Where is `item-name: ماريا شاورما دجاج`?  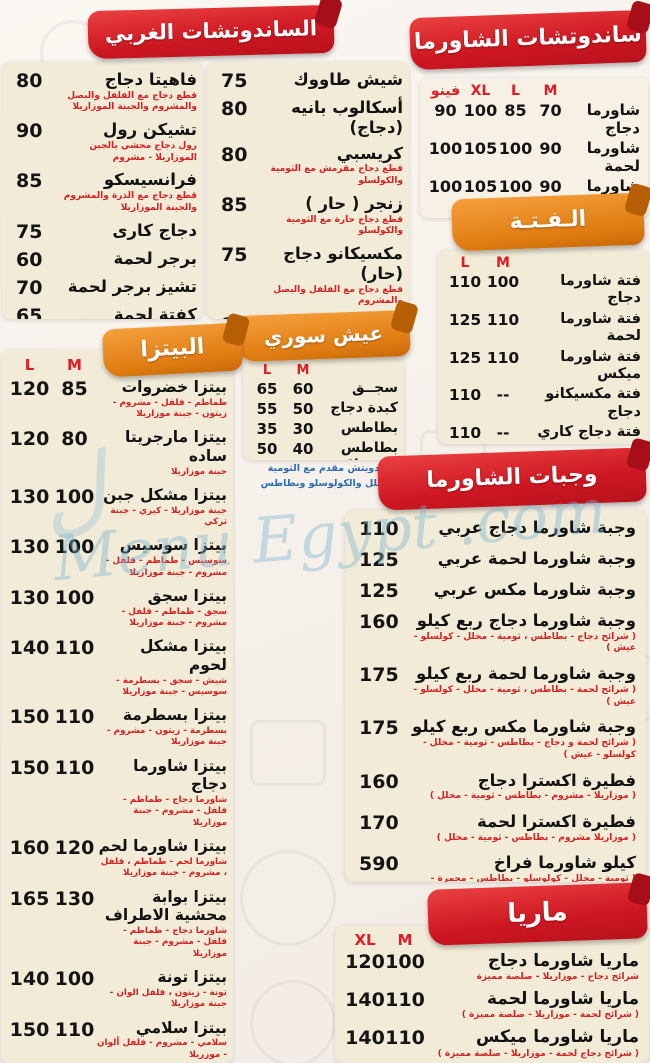
item-name: ماريا شاورما دجاج is located at coordinates (563, 961).